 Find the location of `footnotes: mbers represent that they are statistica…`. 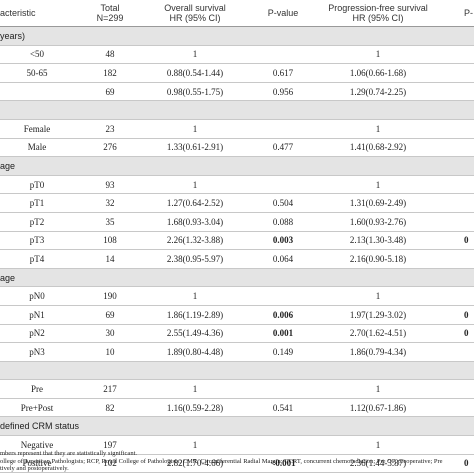

footnotes: mbers represent that they are statistica… is located at coordinates (237, 461).